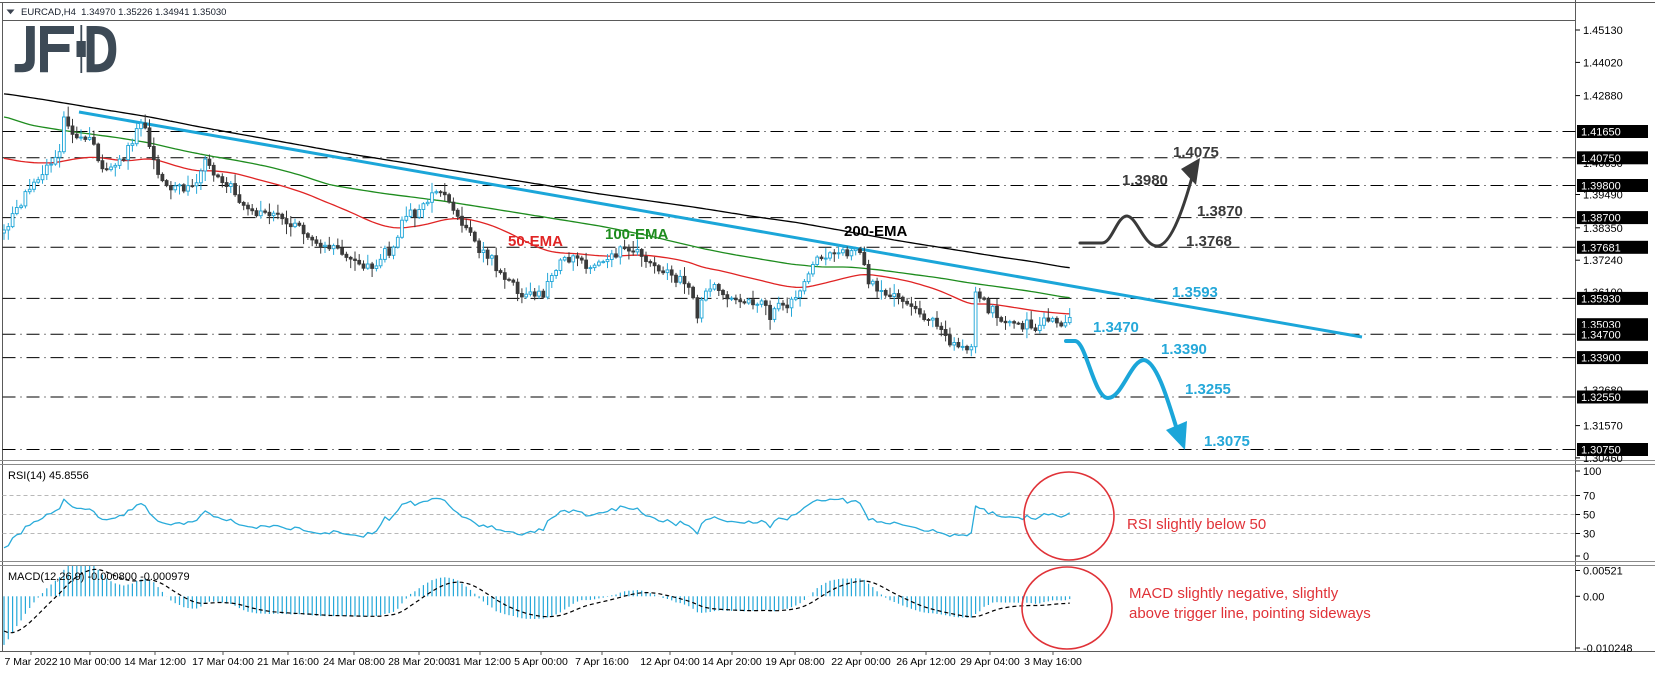 The width and height of the screenshot is (1655, 673). I want to click on svg-text: 0.00, so click(1593, 597).